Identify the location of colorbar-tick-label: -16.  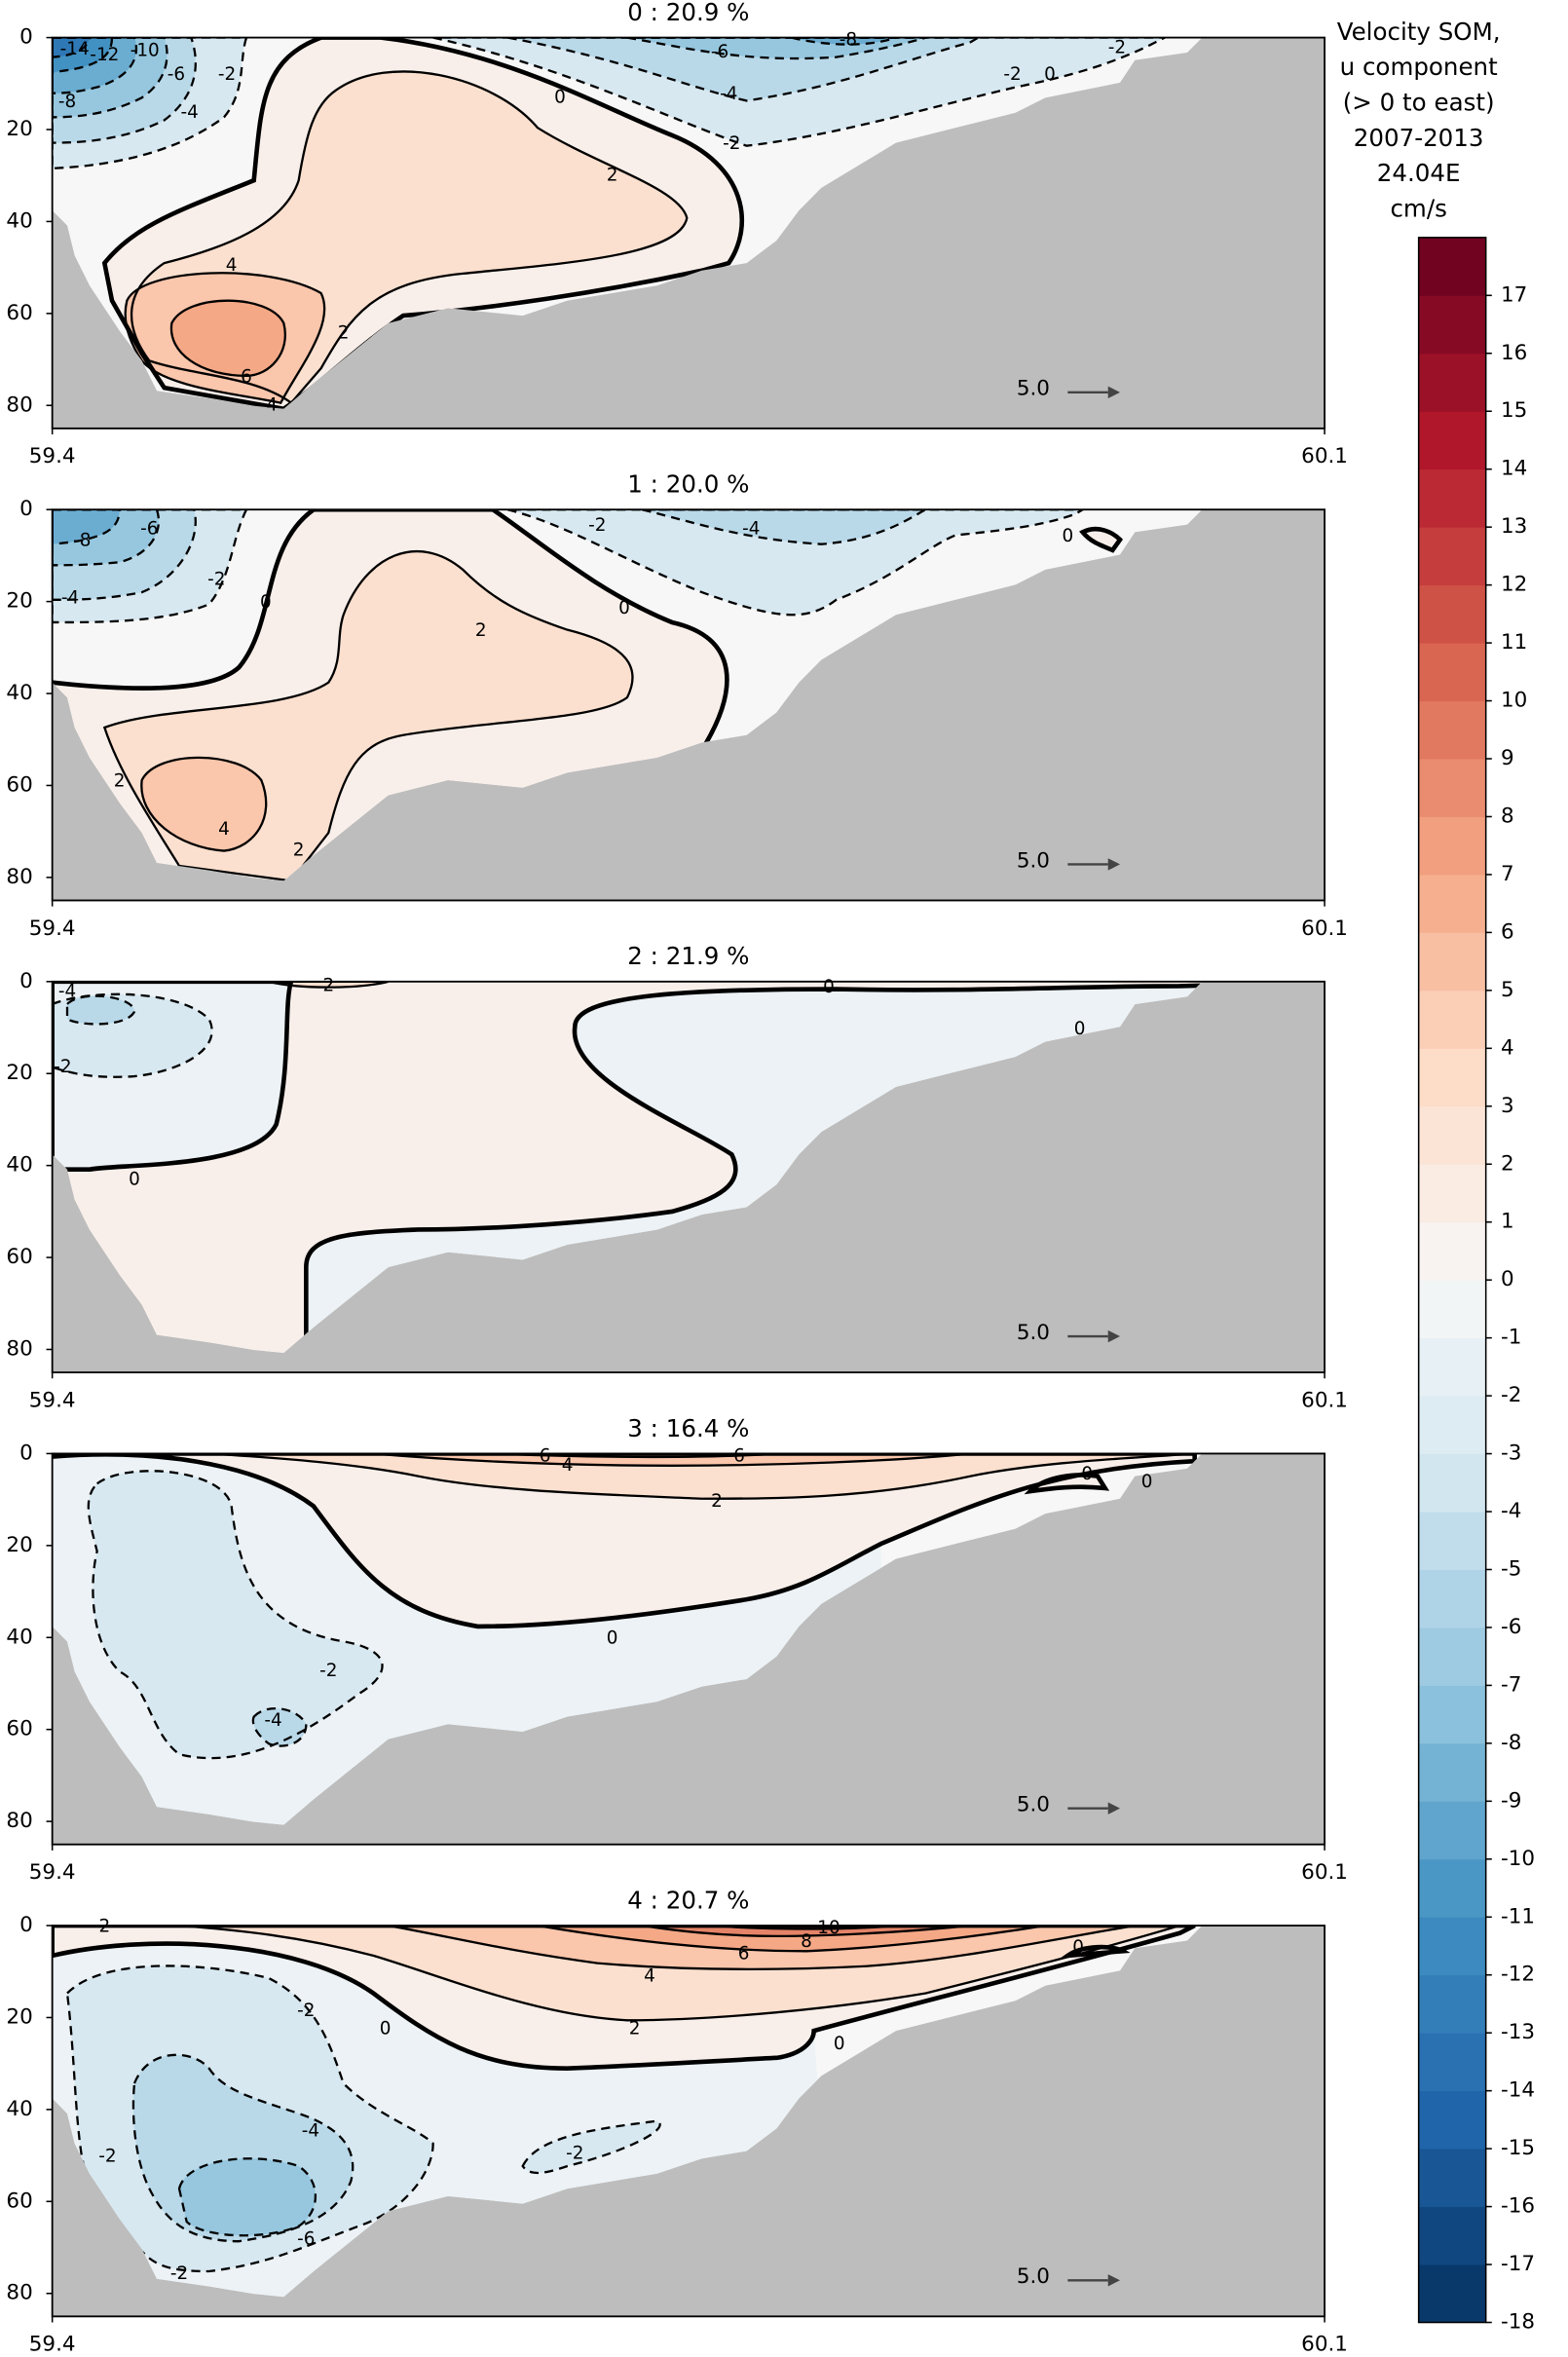
(1518, 2206).